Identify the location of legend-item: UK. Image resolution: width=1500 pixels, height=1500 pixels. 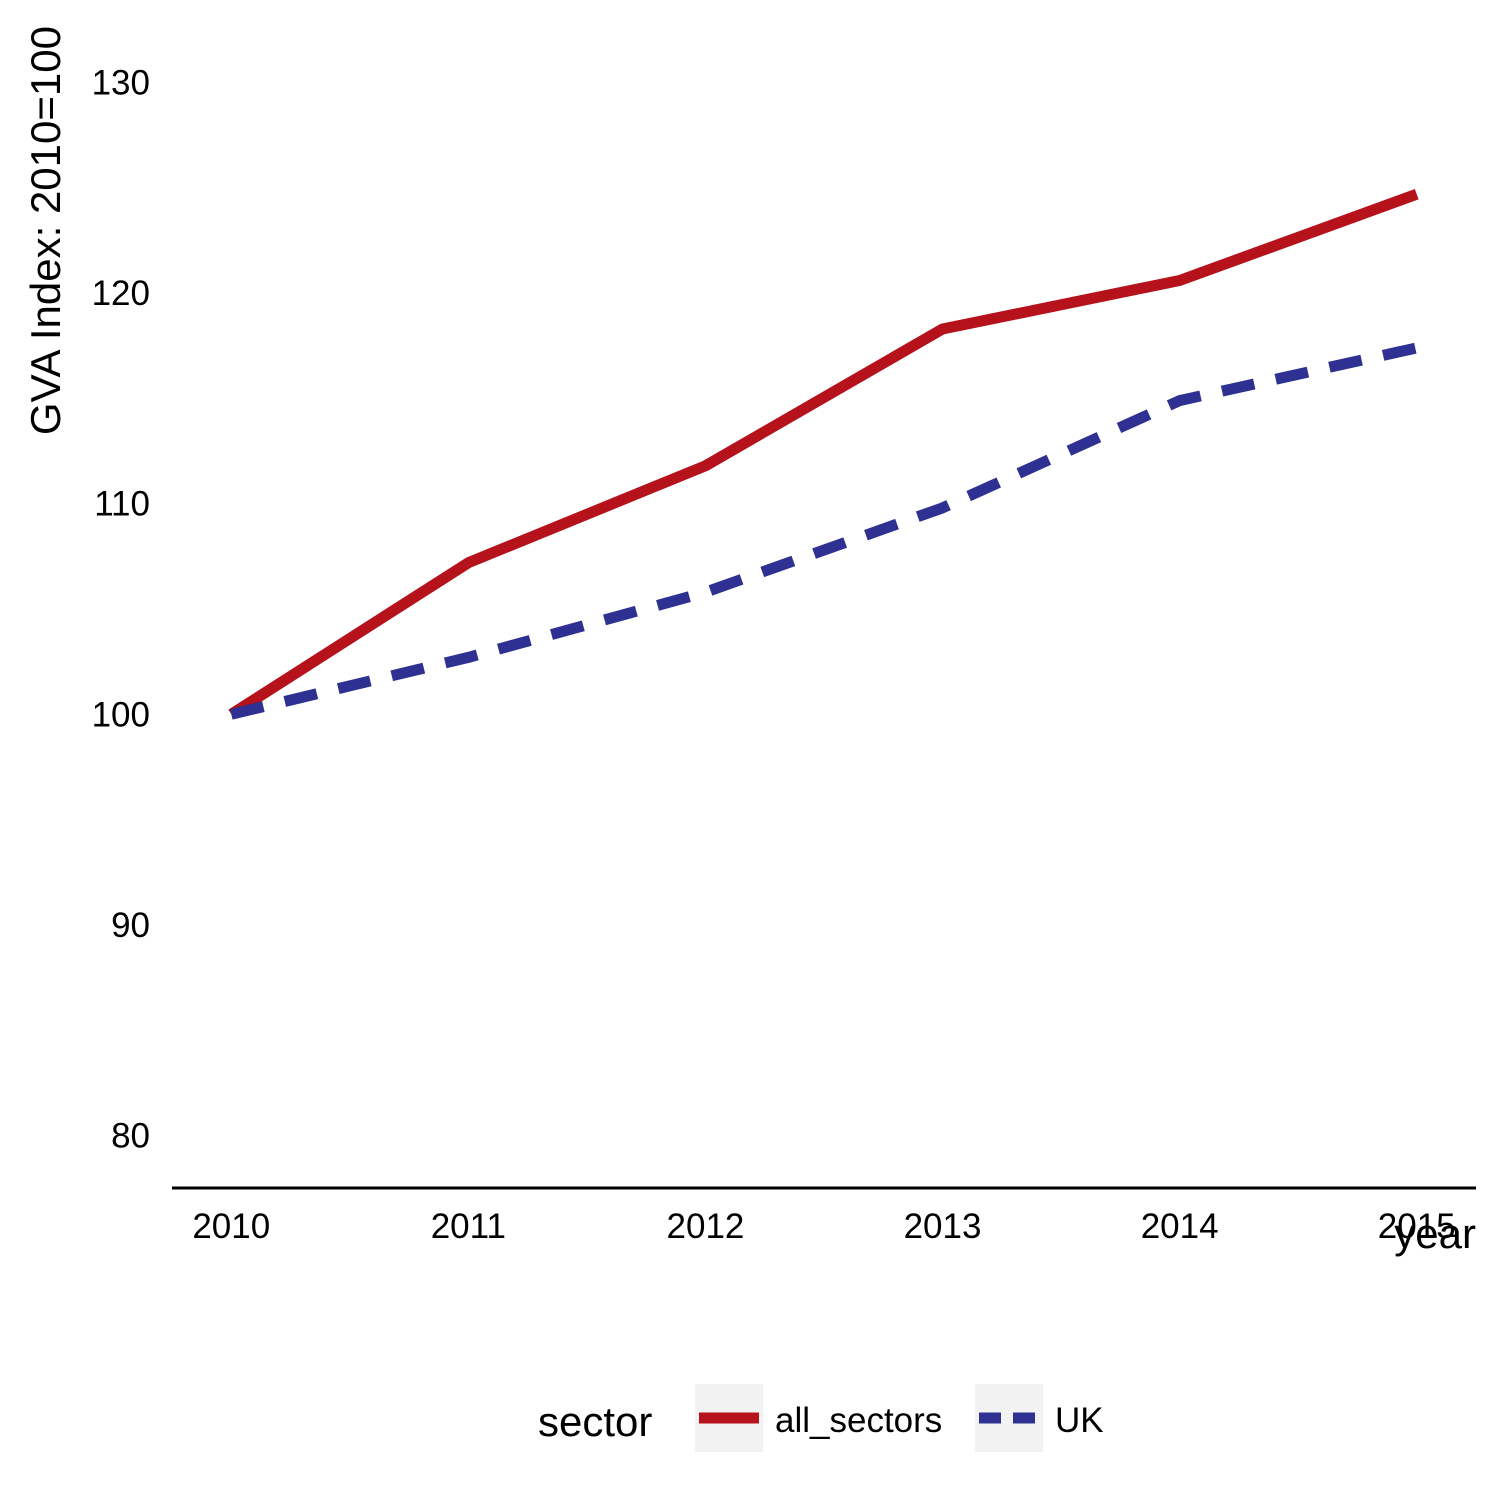
(1039, 1418).